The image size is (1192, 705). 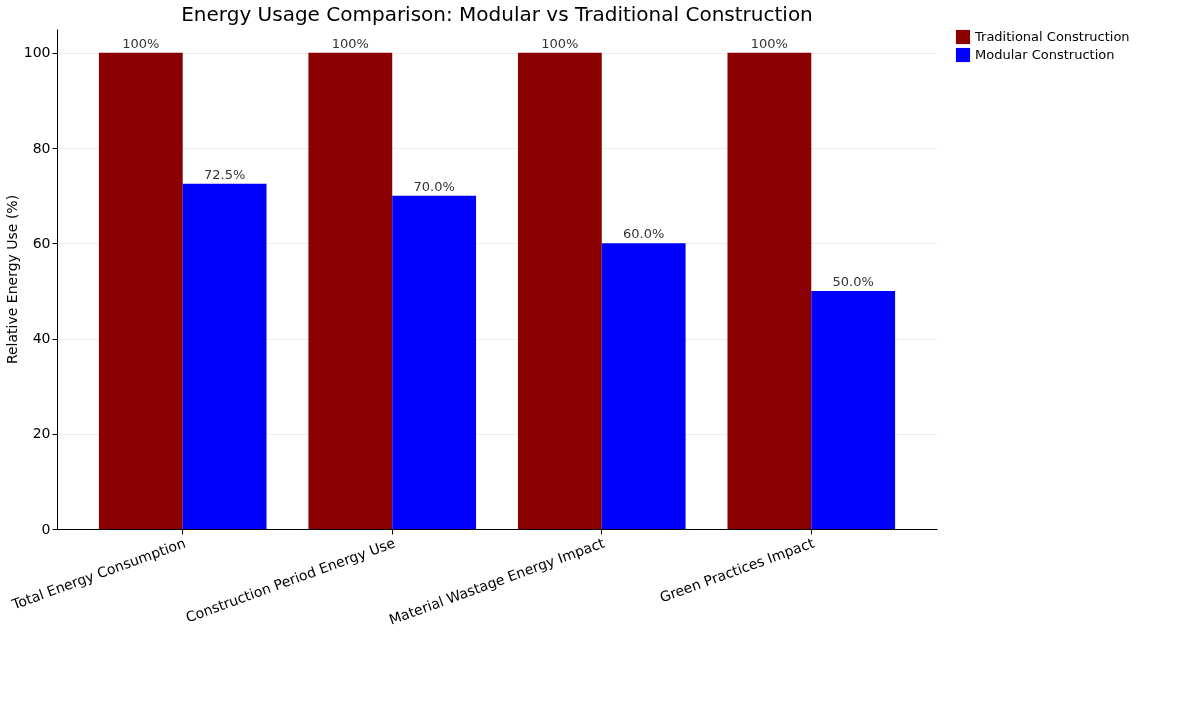 What do you see at coordinates (41, 433) in the screenshot?
I see `y-tick-label: 20` at bounding box center [41, 433].